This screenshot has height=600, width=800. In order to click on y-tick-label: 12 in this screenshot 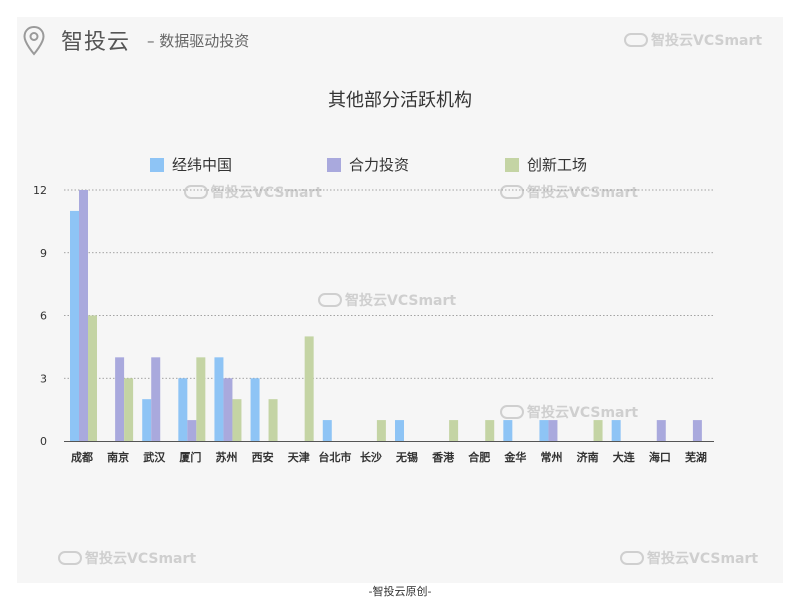, I will do `click(40, 190)`.